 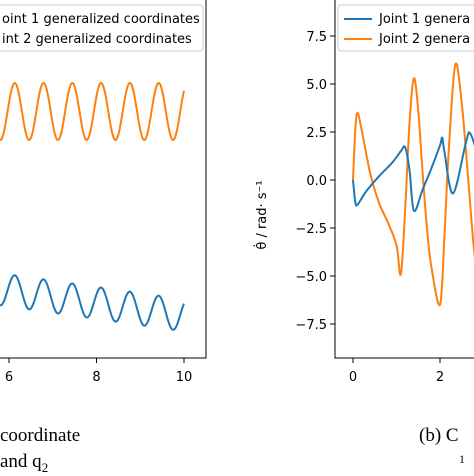 I want to click on left-caption-line2: and q2, so click(x=24, y=463).